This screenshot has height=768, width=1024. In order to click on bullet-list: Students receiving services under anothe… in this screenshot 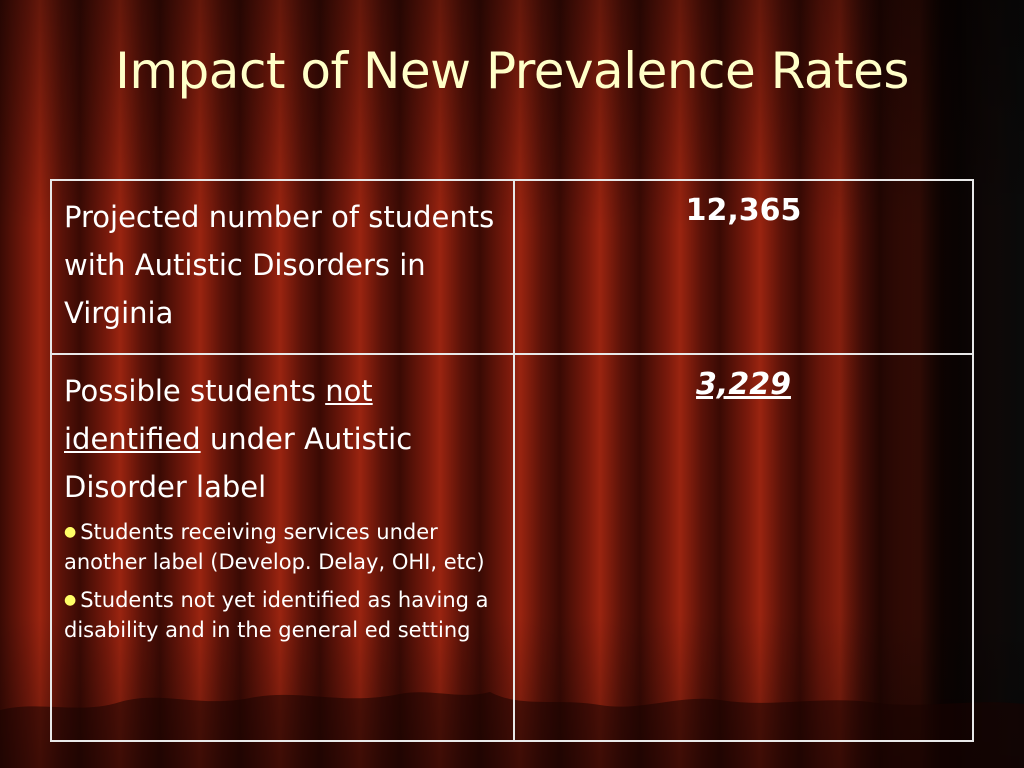, I will do `click(282, 581)`.